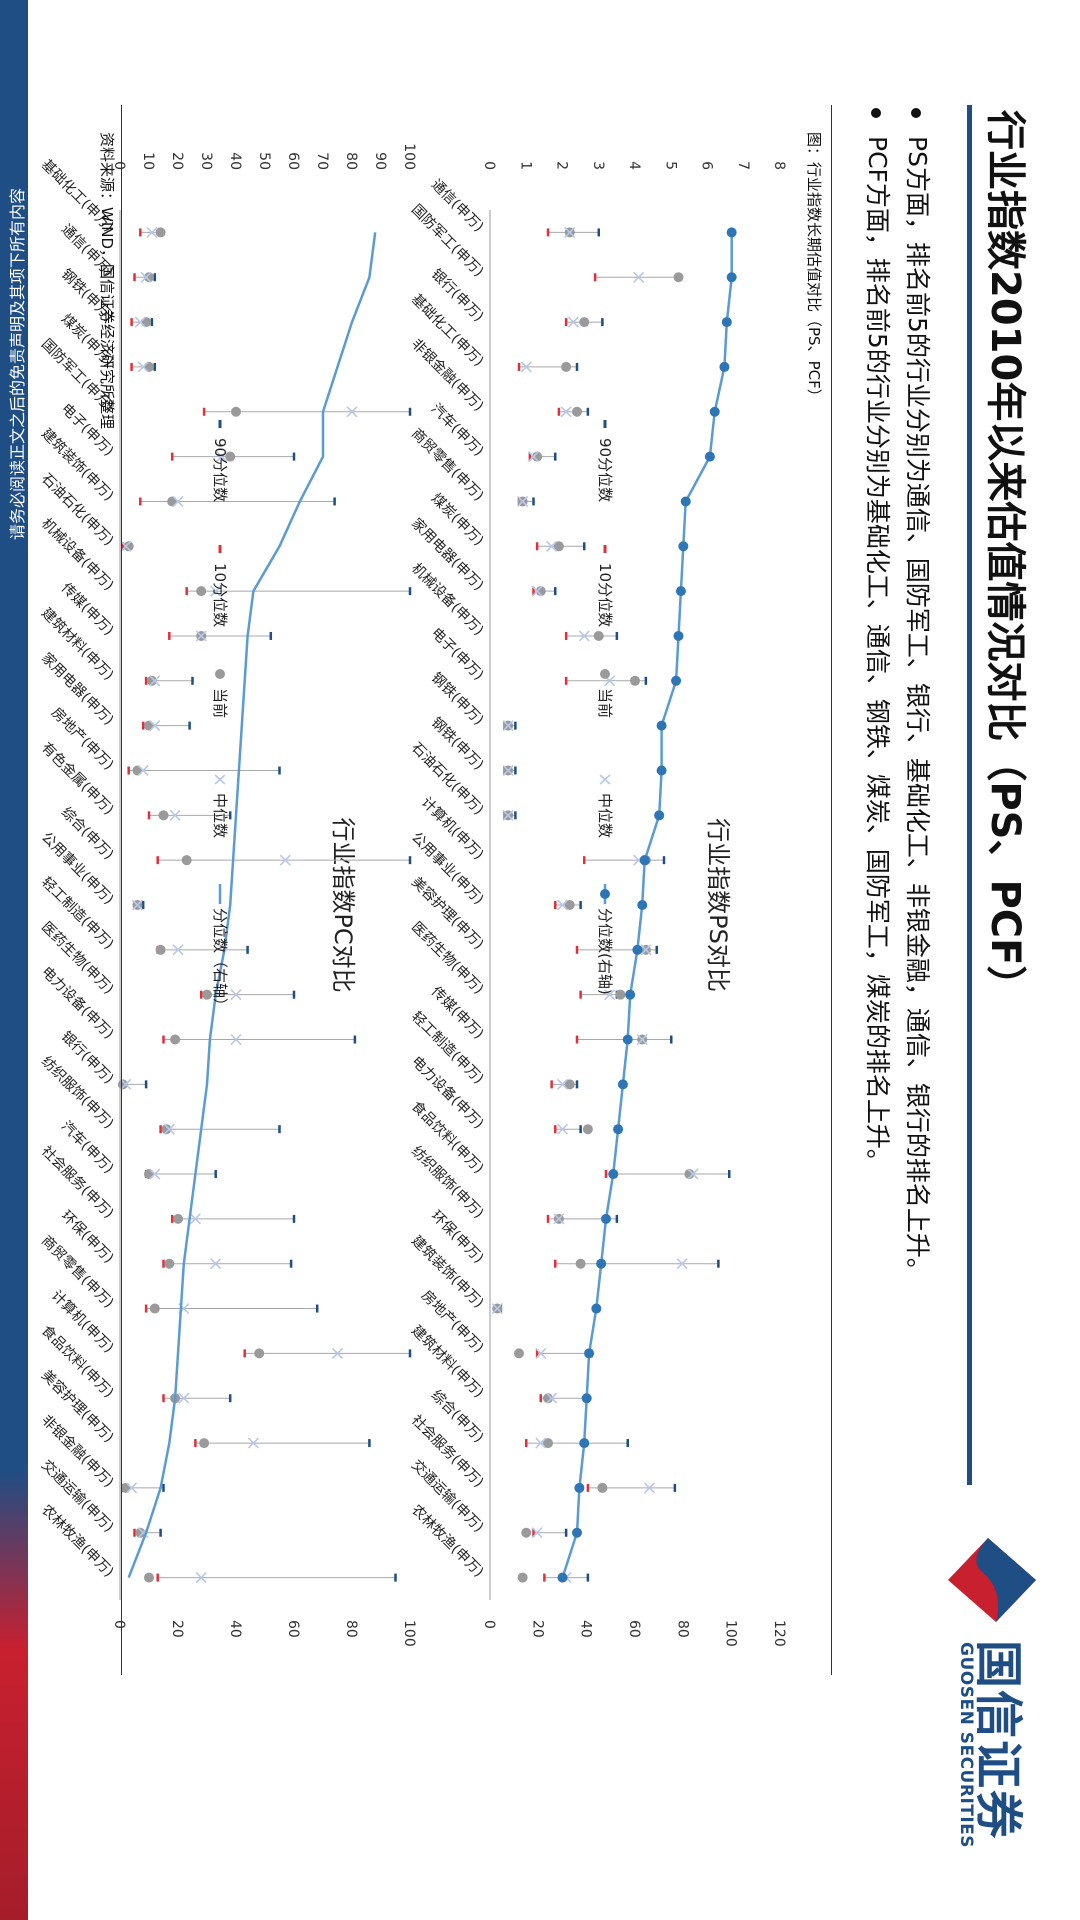 Image resolution: width=1080 pixels, height=1920 pixels. Describe the element at coordinates (322, 161) in the screenshot. I see `pc-left-tick-label: 70` at that location.